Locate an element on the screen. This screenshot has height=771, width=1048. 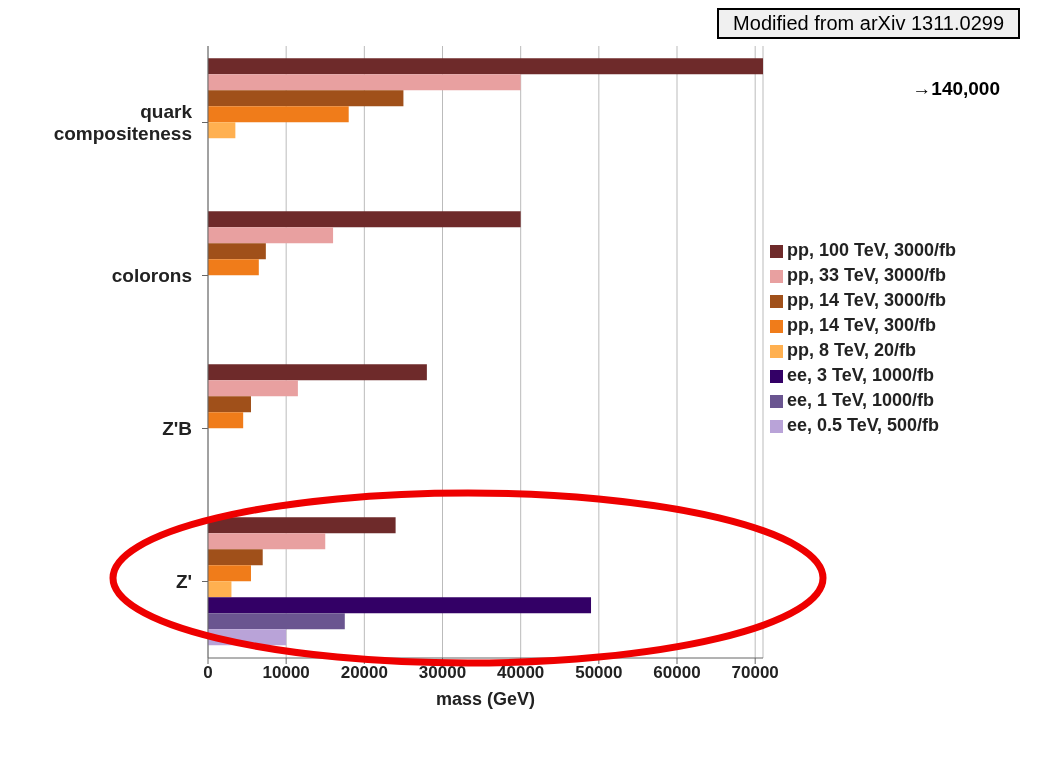
legend-label: pp, 100 TeV, 3000/fb is located at coordinates (872, 250).